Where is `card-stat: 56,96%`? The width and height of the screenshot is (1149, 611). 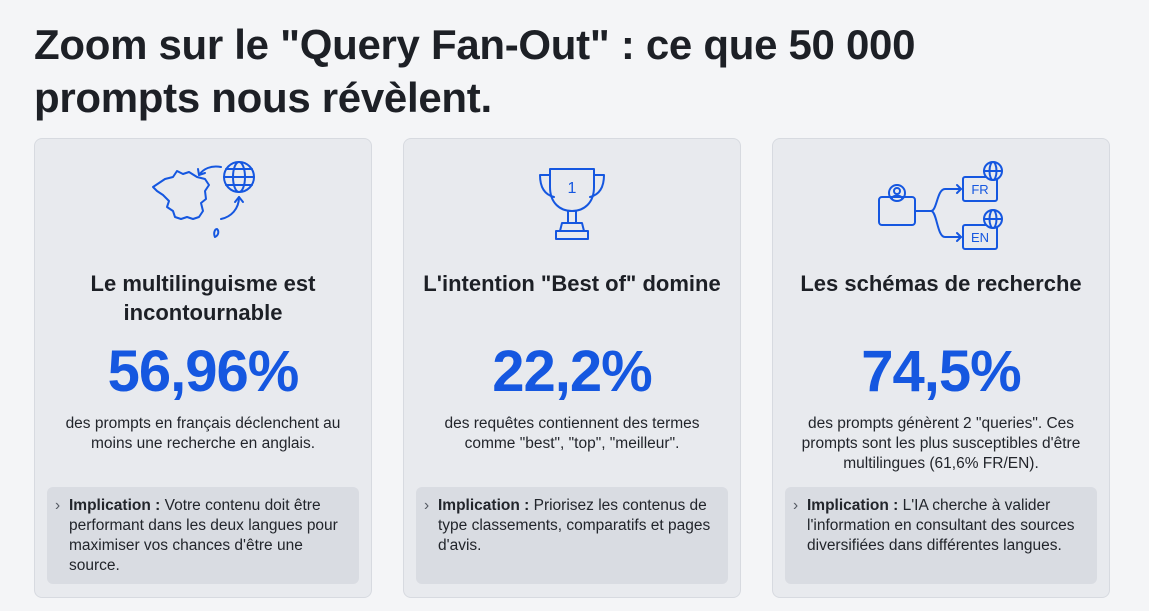
card-stat: 56,96% is located at coordinates (203, 371).